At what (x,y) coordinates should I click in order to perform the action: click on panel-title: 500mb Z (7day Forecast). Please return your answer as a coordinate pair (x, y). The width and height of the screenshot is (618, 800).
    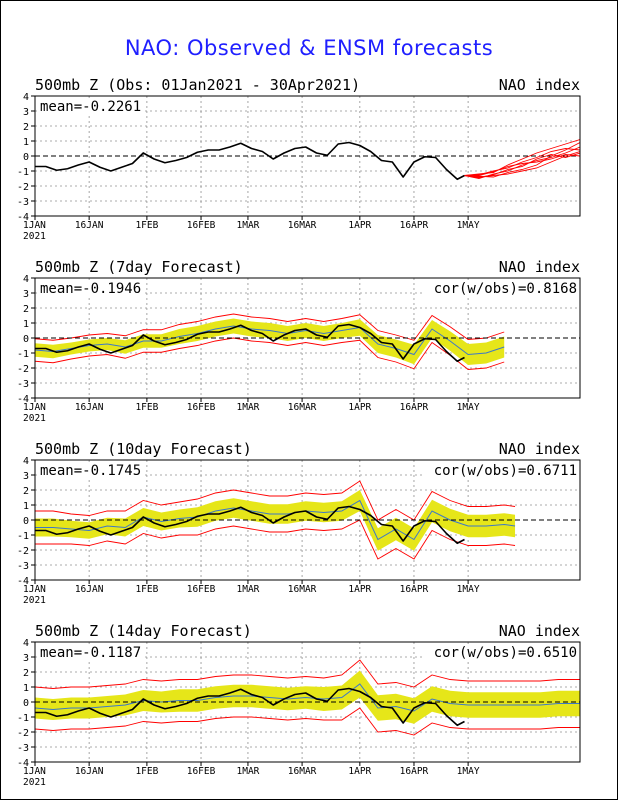
    Looking at the image, I should click on (139, 267).